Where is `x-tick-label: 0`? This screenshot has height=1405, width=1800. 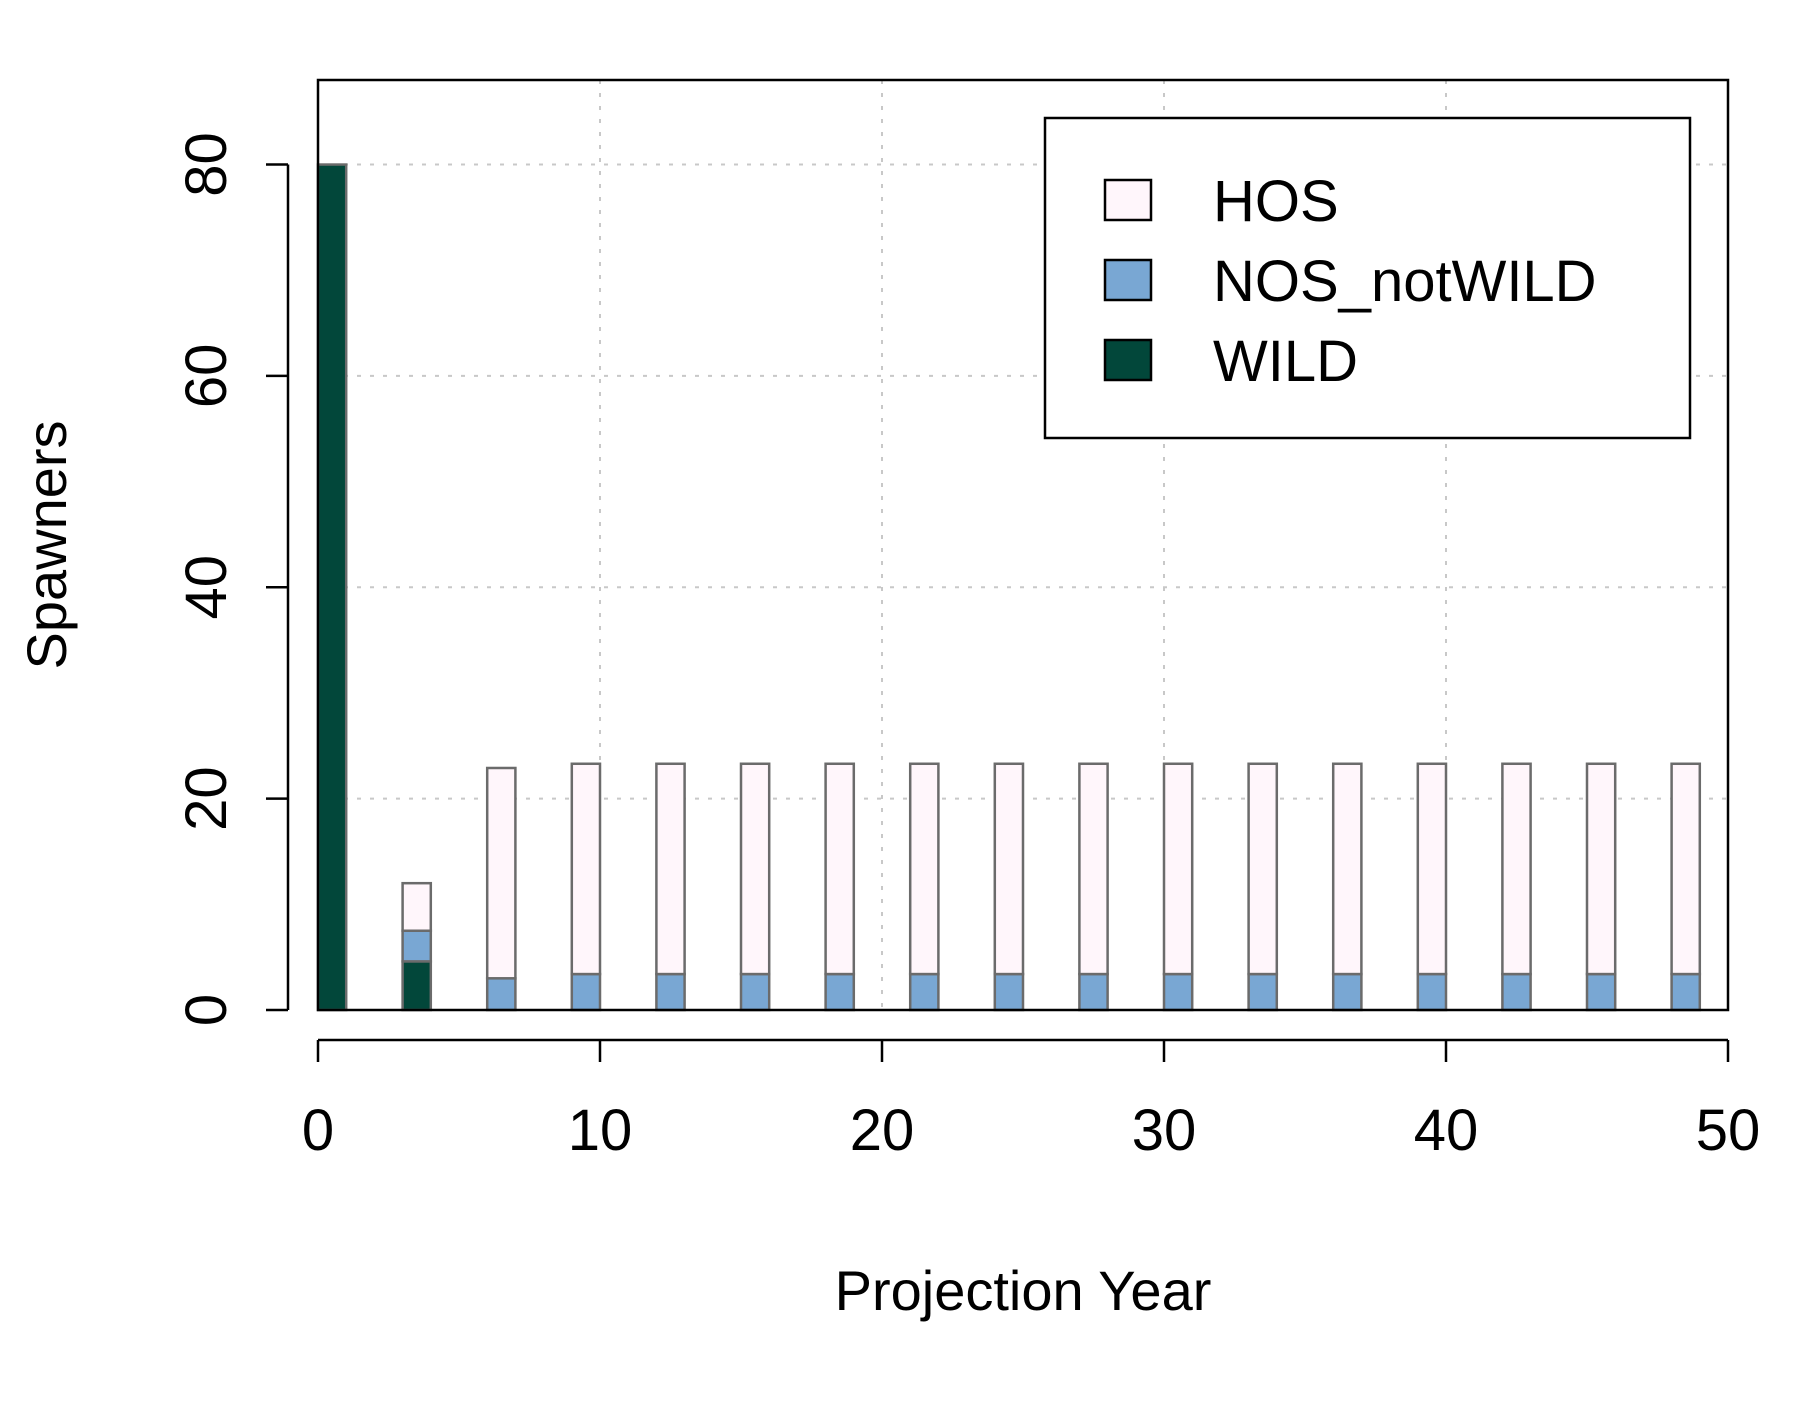 x-tick-label: 0 is located at coordinates (318, 1130).